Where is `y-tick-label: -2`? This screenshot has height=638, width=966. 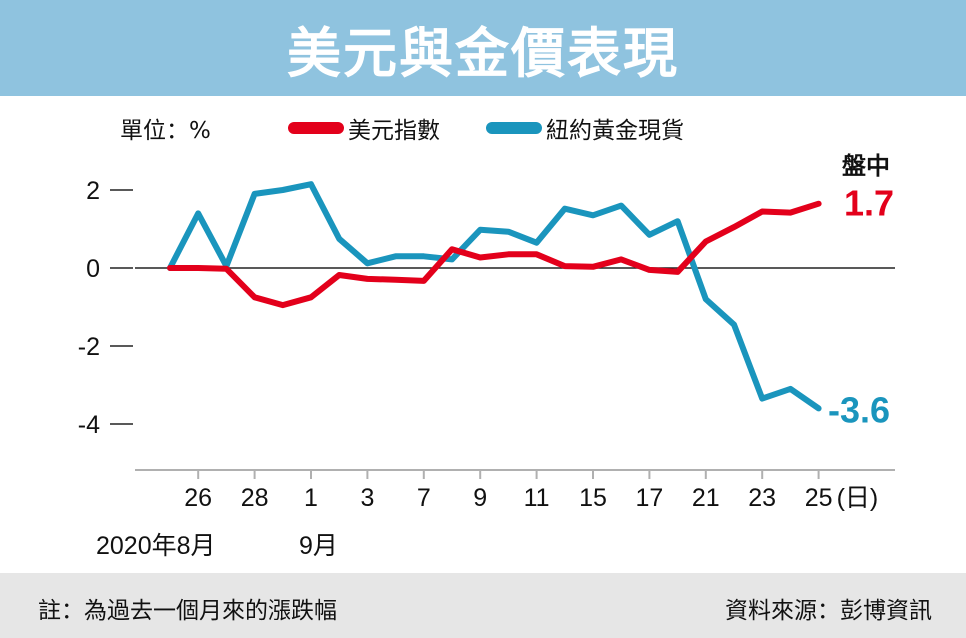
y-tick-label: -2 is located at coordinates (89, 347).